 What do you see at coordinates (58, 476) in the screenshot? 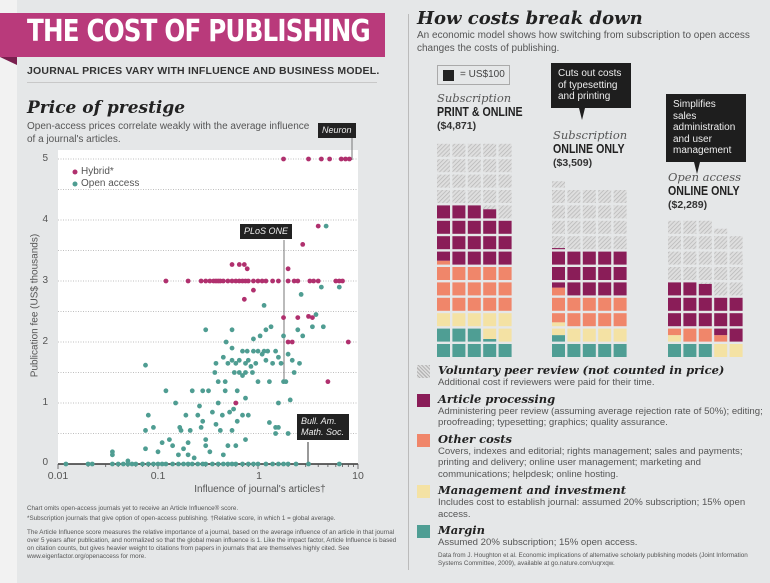
I see `x-tick-0-01: 0.01` at bounding box center [58, 476].